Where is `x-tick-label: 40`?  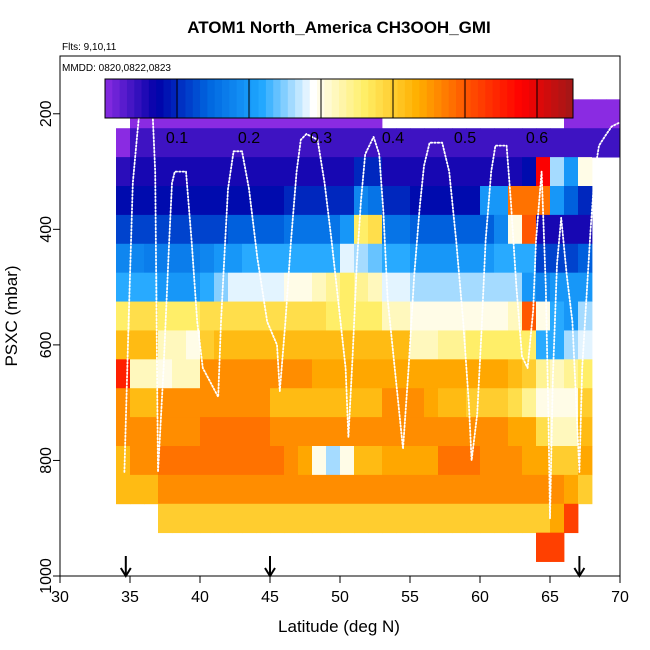
x-tick-label: 40 is located at coordinates (200, 597).